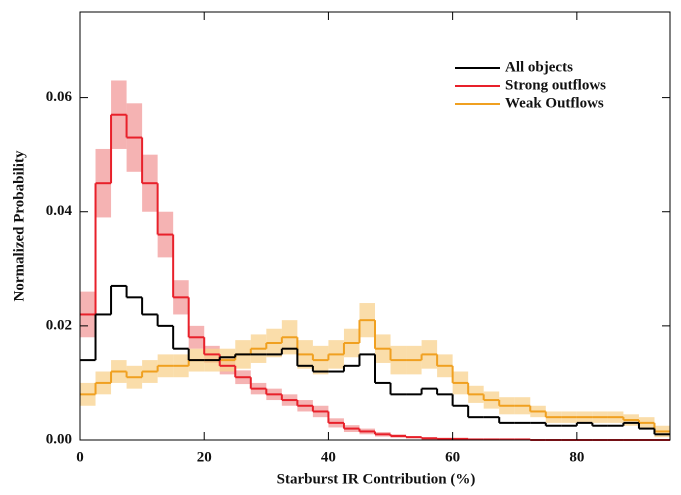  I want to click on y-tick-label: 0.06, so click(59, 97).